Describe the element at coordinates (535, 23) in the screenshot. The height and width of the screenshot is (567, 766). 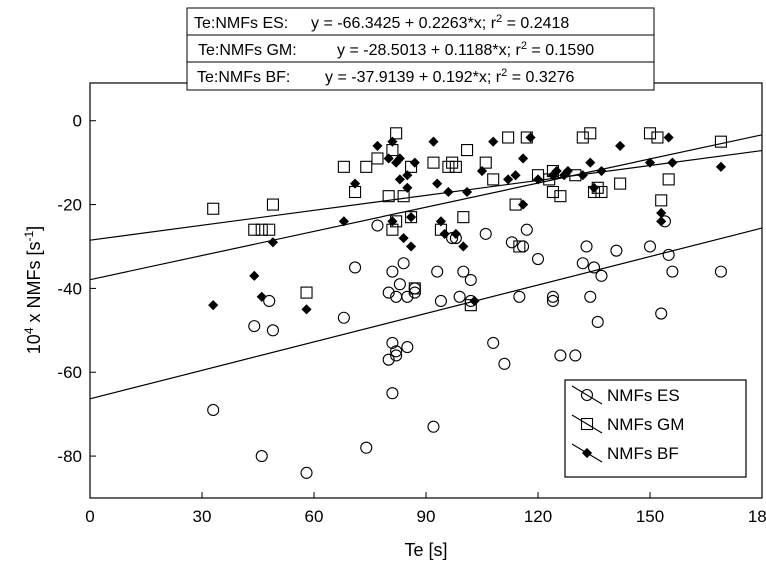
I see `regression-r2-value: = 0.2418` at that location.